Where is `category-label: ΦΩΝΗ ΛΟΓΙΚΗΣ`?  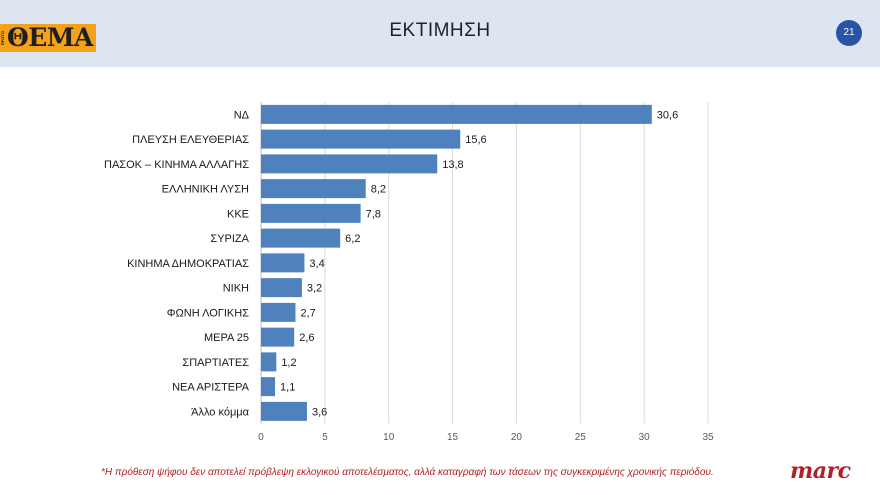
category-label: ΦΩΝΗ ΛΟΓΙΚΗΣ is located at coordinates (208, 313).